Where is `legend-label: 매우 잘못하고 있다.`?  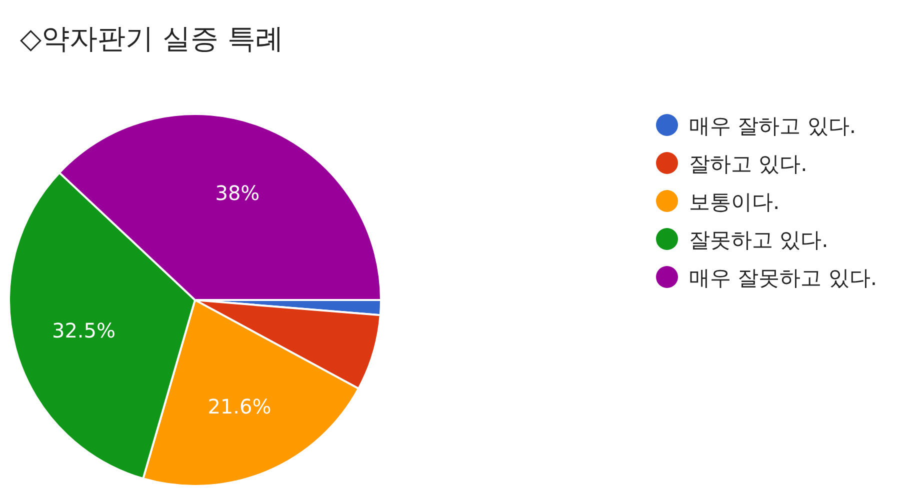
legend-label: 매우 잘못하고 있다. is located at coordinates (783, 278).